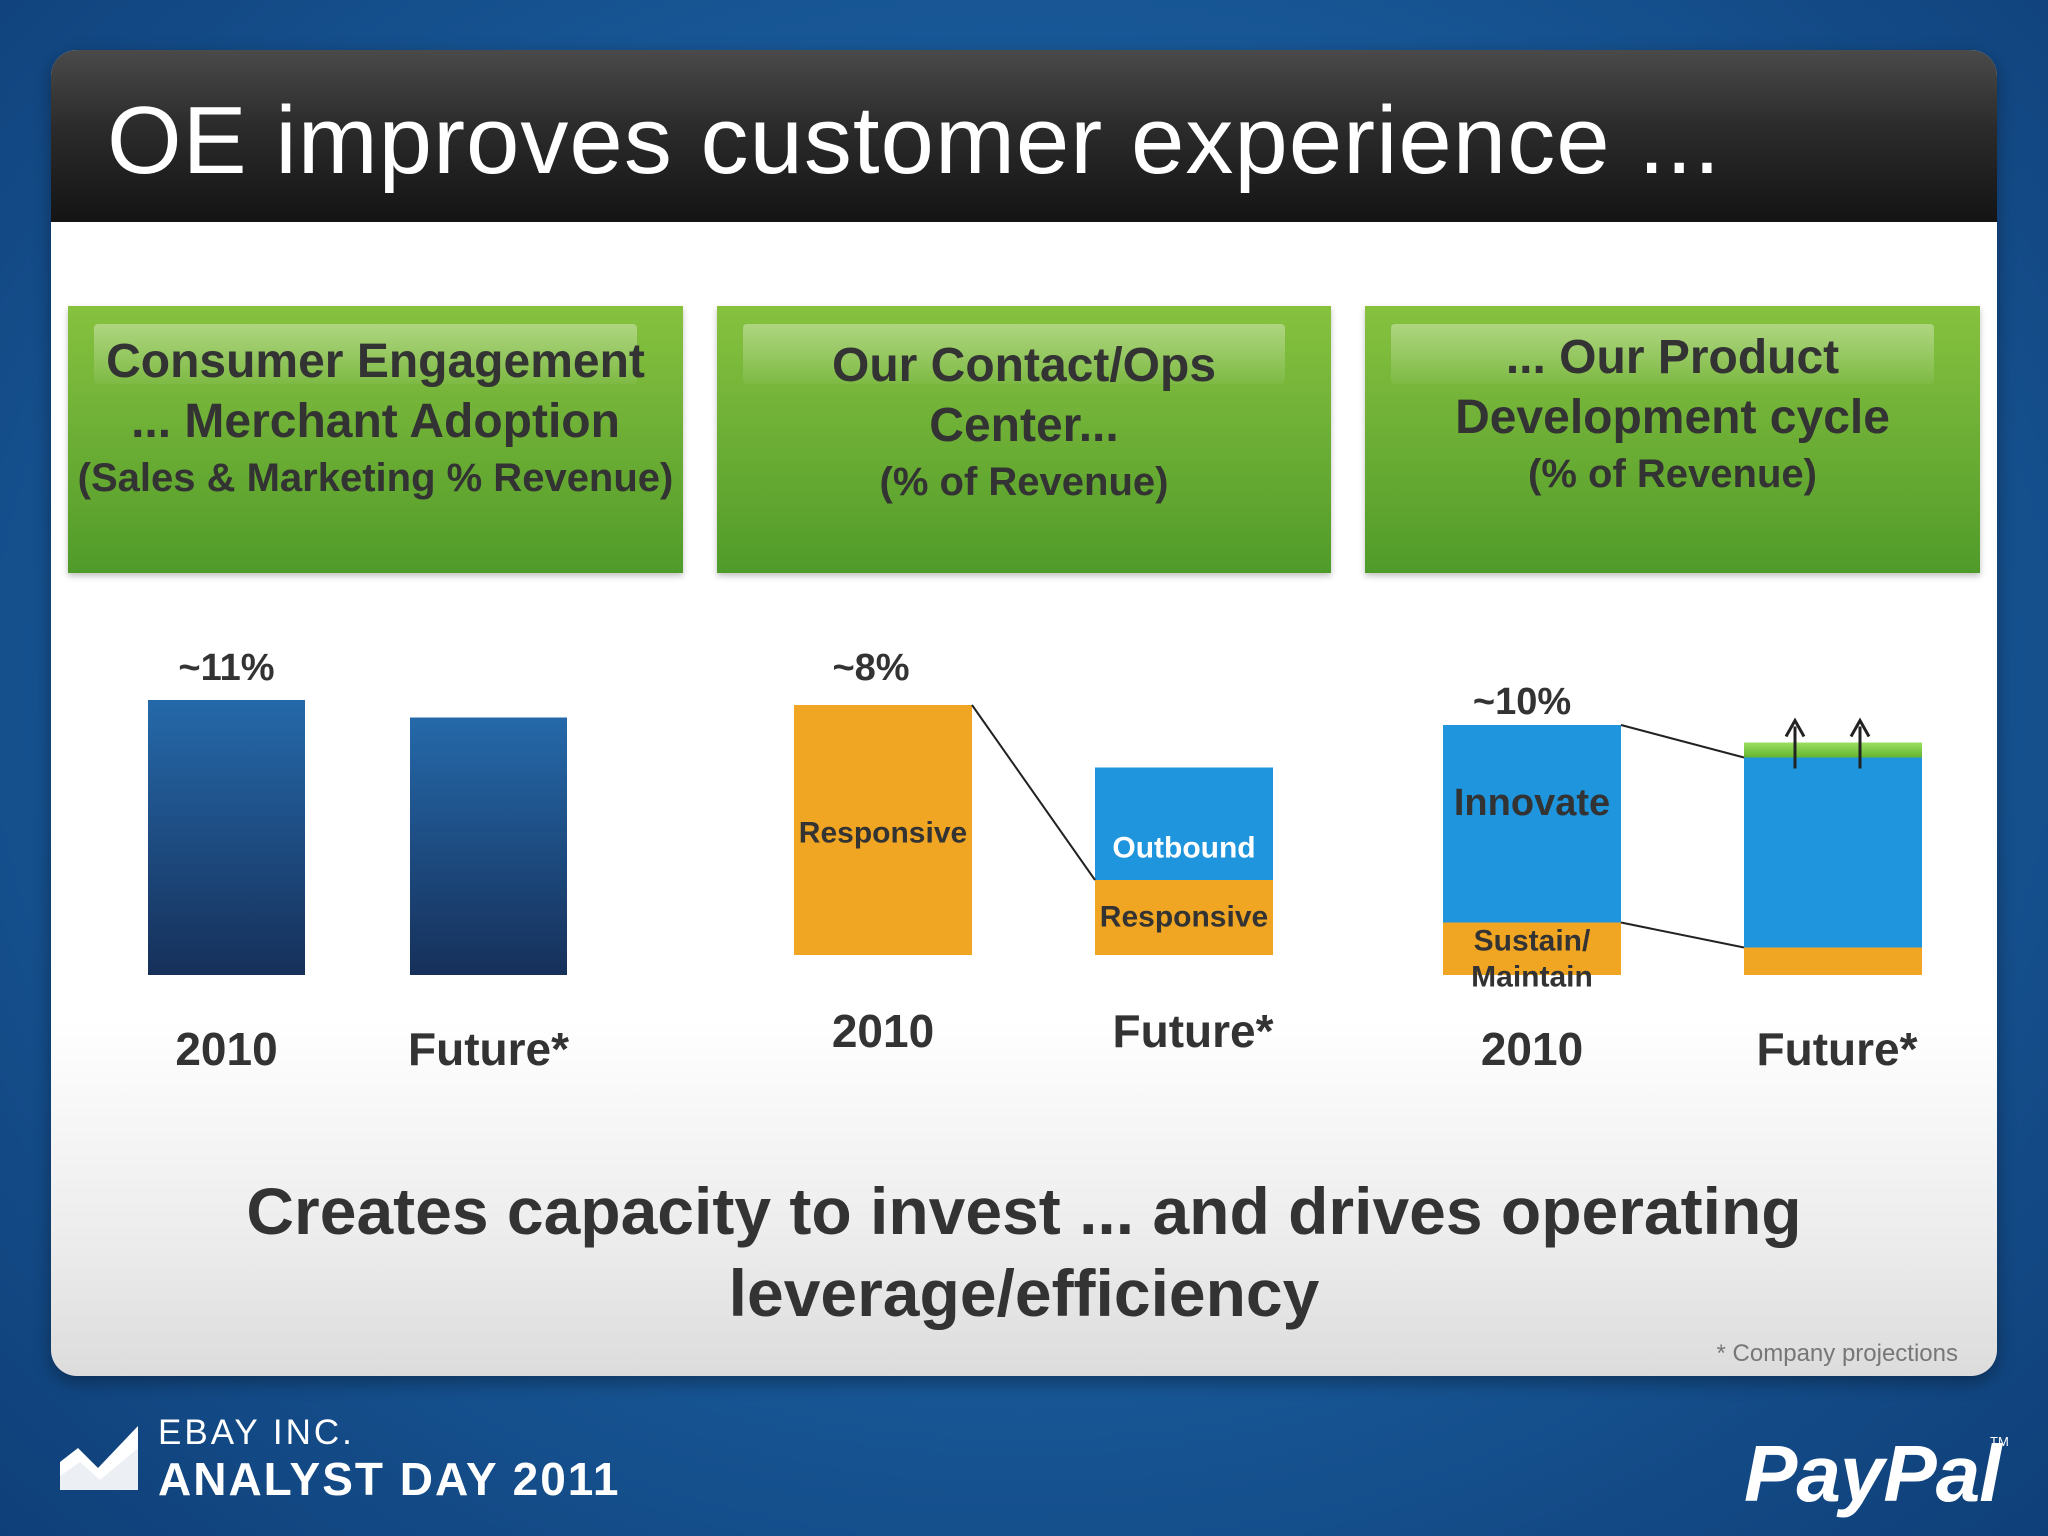 The image size is (2048, 1536). I want to click on header-box-contact-ops: Our Contact/Ops Center... (% of Revenue), so click(1024, 439).